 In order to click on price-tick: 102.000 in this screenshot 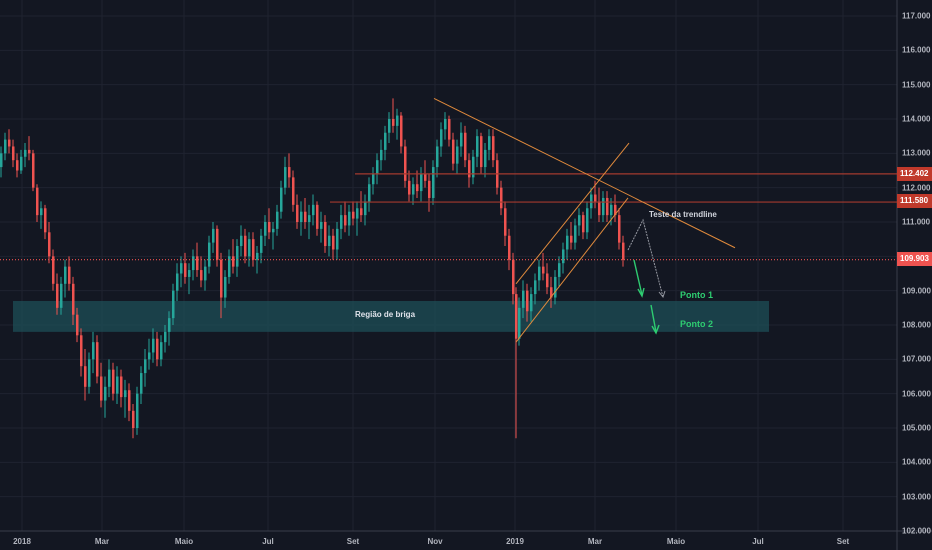, I will do `click(916, 531)`.